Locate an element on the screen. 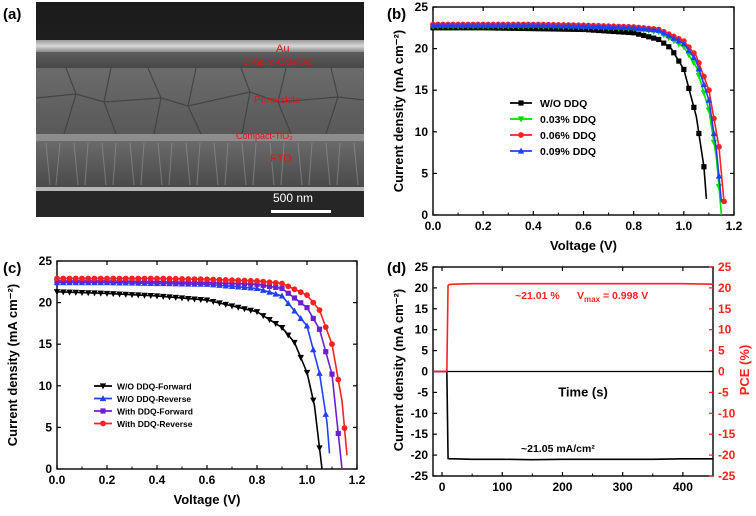 This screenshot has width=756, height=516. x-tick-label: 400 is located at coordinates (683, 487).